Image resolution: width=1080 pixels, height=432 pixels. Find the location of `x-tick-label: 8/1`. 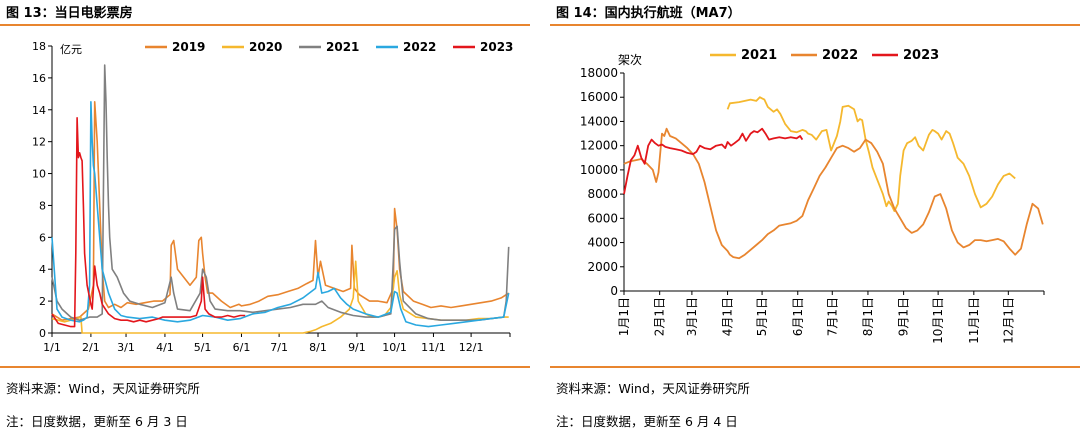

x-tick-label: 8/1 is located at coordinates (318, 347).